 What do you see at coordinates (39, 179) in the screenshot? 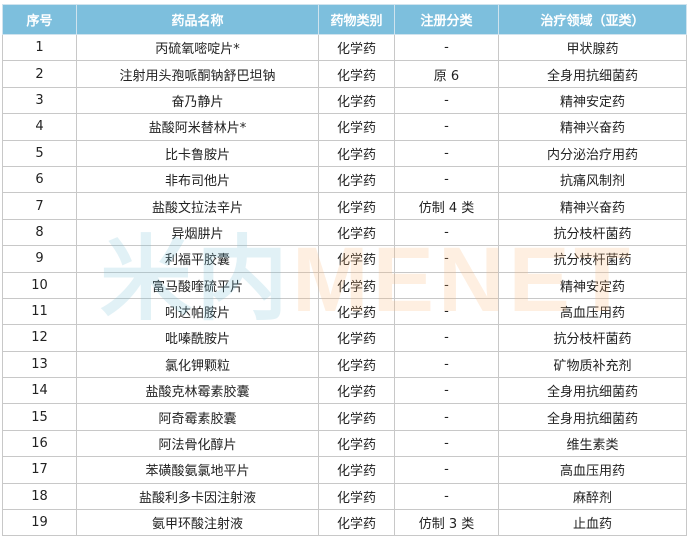
I see `cell-index: 6` at bounding box center [39, 179].